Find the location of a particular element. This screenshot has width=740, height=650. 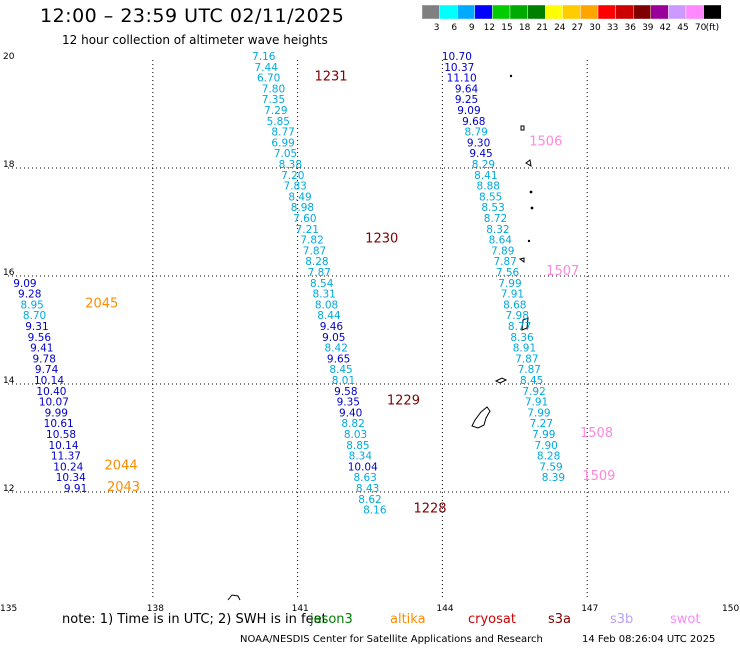

island-pagan is located at coordinates (528, 163).